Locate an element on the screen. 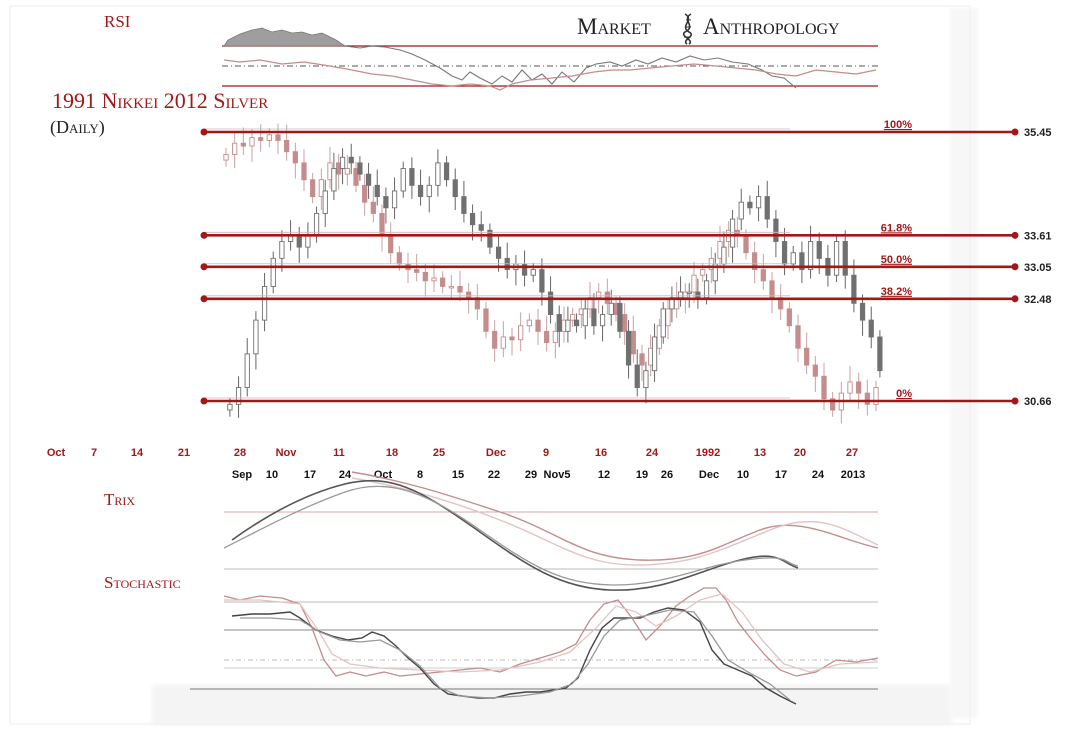 Image resolution: width=1069 pixels, height=737 pixels. x-axis-nikkei-dates: Oct 7 14 21 28 Nov 11 18 25 Dec 9 16 24 1992 13 20 27 is located at coordinates (452, 453).